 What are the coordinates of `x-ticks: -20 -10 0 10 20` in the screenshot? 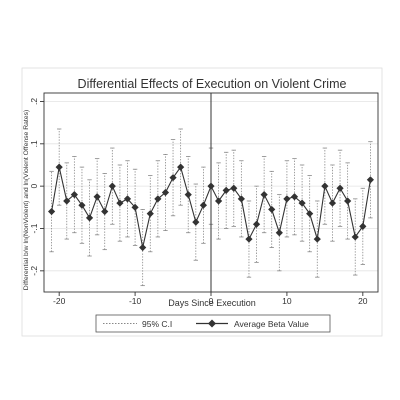 It's located at (210, 299).